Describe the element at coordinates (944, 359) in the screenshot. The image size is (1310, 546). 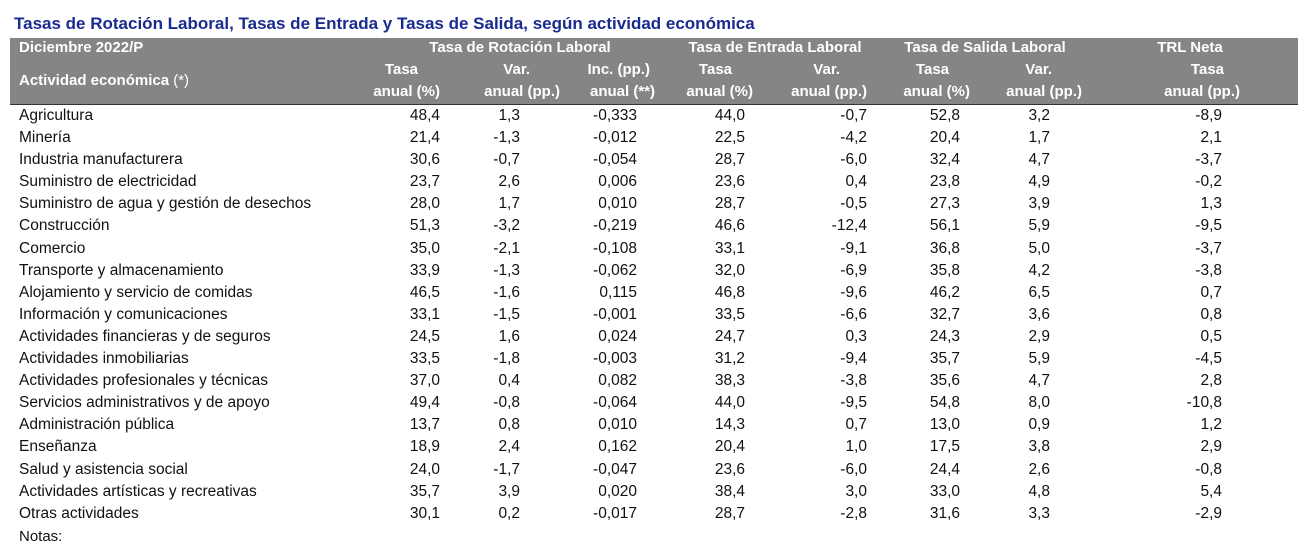
I see `cell-tasa-salida: 35,7` at that location.